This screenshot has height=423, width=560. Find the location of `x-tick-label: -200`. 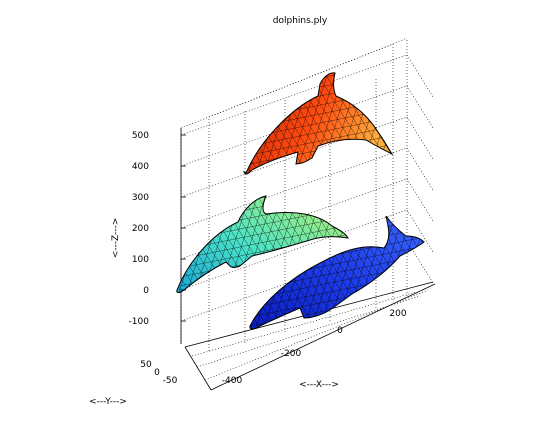

x-tick-label: -200 is located at coordinates (291, 354).